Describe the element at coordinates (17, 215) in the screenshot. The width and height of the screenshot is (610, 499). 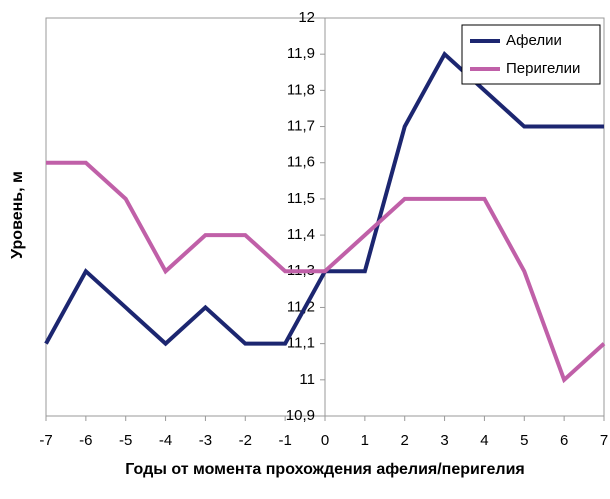
I see `y-axis-title: Уровень, м` at that location.